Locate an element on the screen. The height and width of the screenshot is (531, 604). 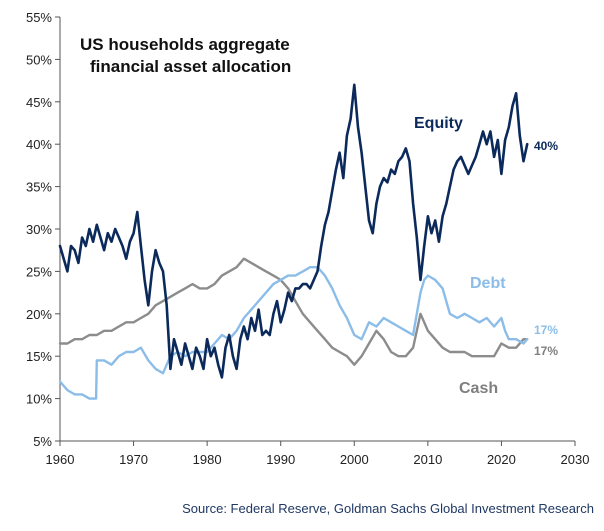
y-tick-label: 35% is located at coordinates (39, 187).